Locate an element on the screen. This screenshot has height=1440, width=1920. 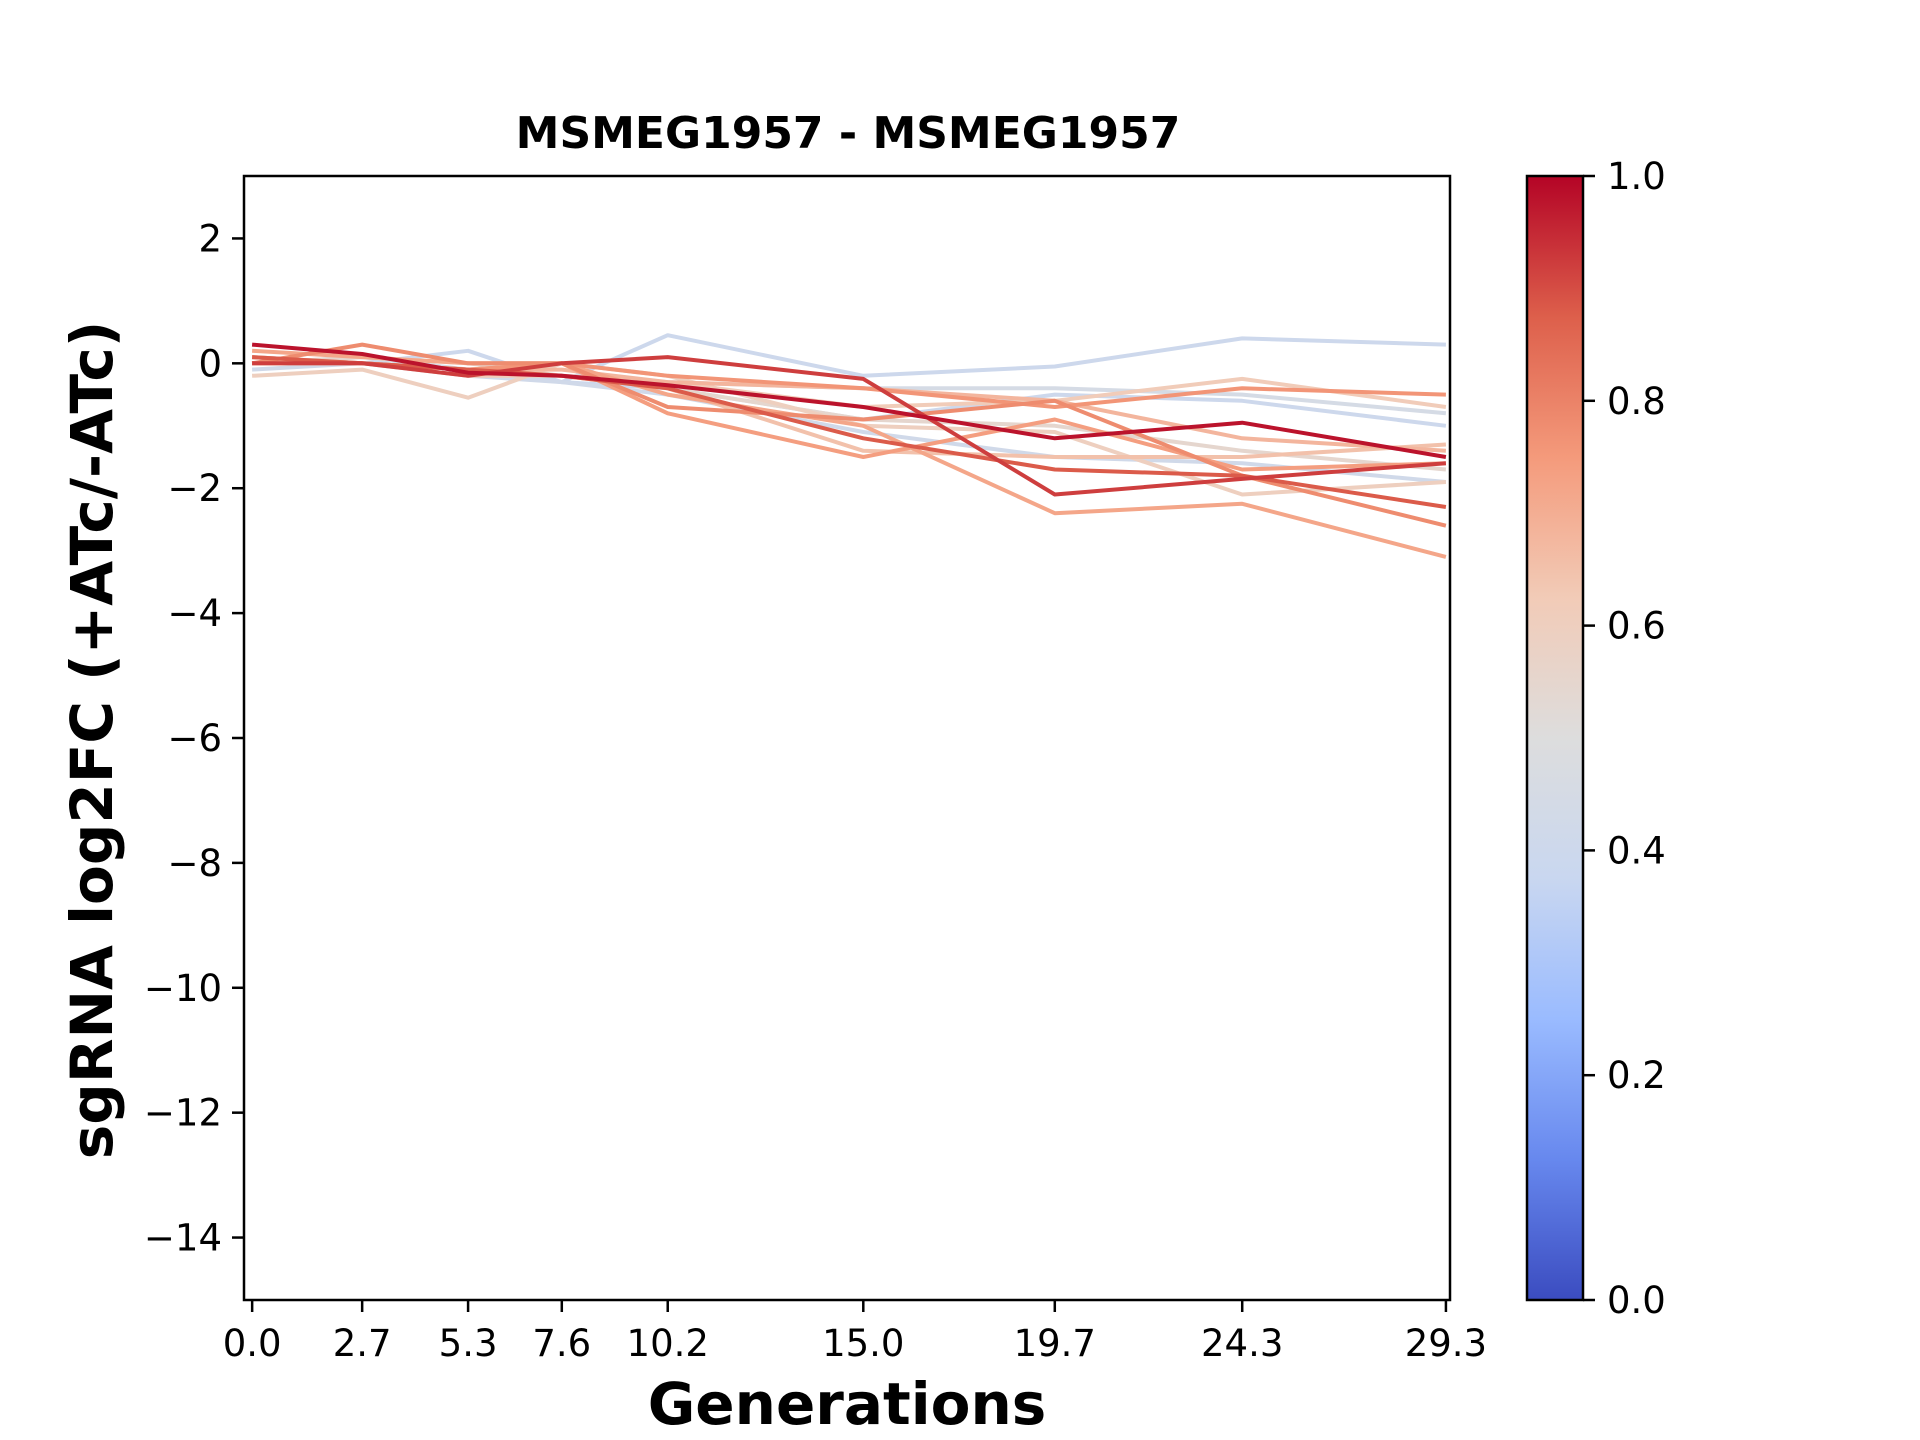
x-tick-label: 10.2 is located at coordinates (668, 1343).